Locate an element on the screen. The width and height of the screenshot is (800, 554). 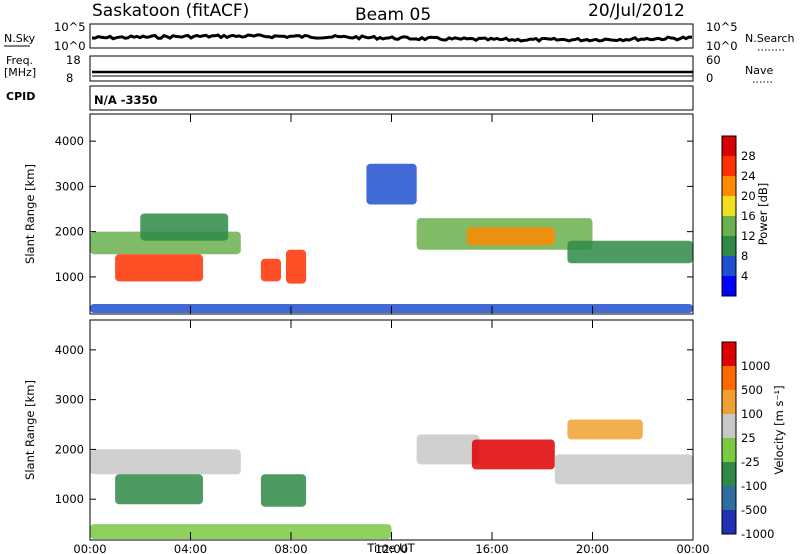
x-tick-label: 12:00 is located at coordinates (391, 548).